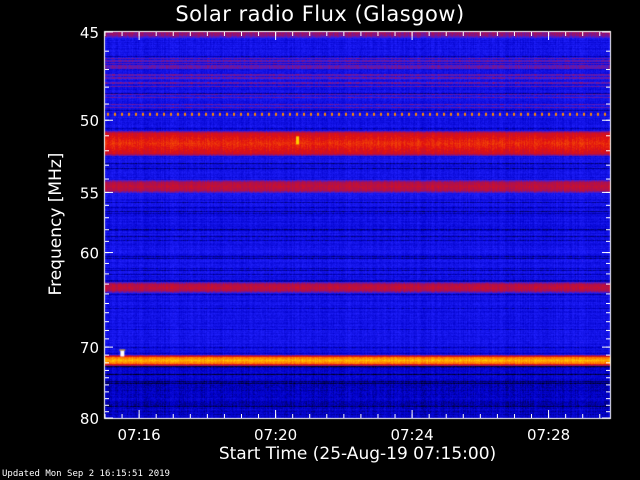  I want to click on x-tick-label: 07:24, so click(411, 435).